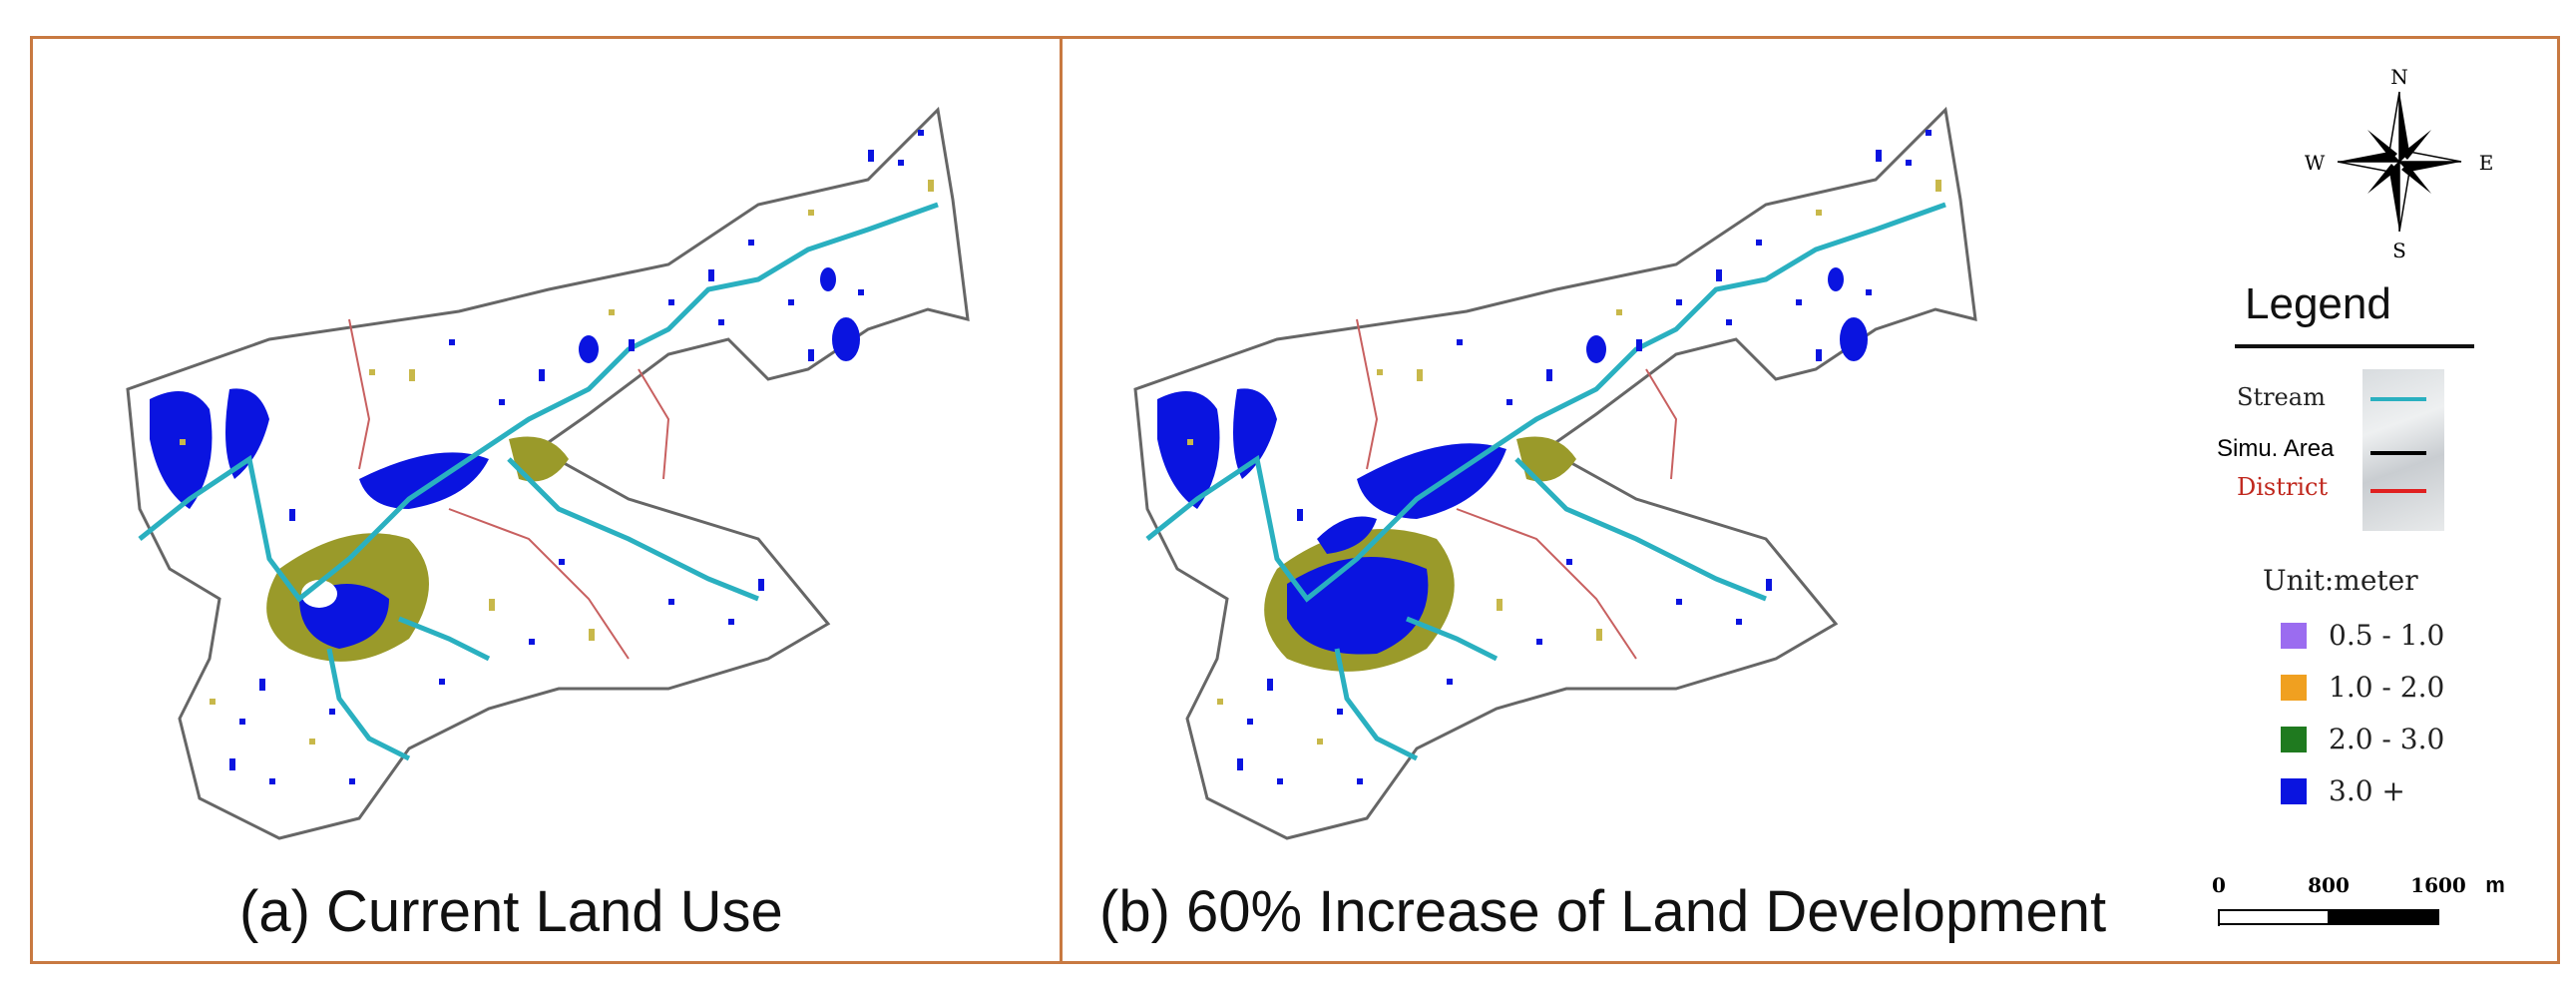 The width and height of the screenshot is (2576, 996). Describe the element at coordinates (2329, 885) in the screenshot. I see `scale-tick-800: 800` at that location.